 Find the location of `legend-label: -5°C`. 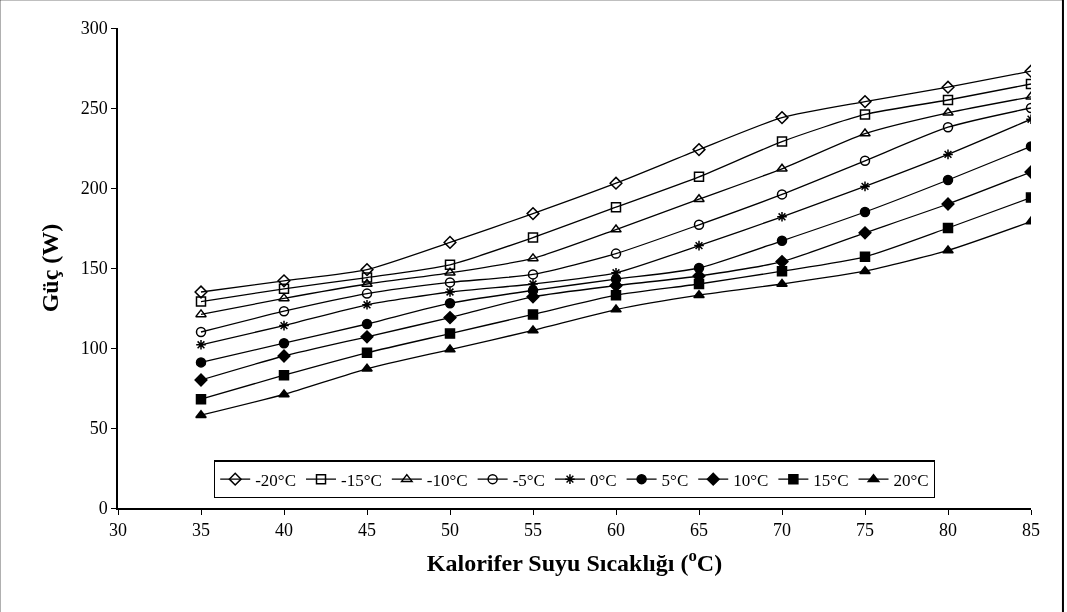

legend-label: -5°C is located at coordinates (528, 480).